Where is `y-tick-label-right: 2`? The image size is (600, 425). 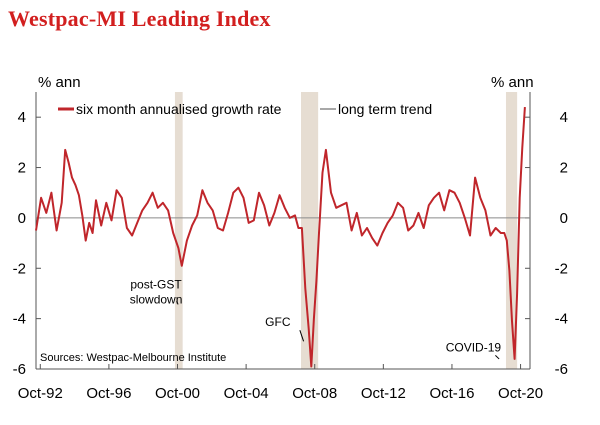
y-tick-label-right: 2 is located at coordinates (564, 168).